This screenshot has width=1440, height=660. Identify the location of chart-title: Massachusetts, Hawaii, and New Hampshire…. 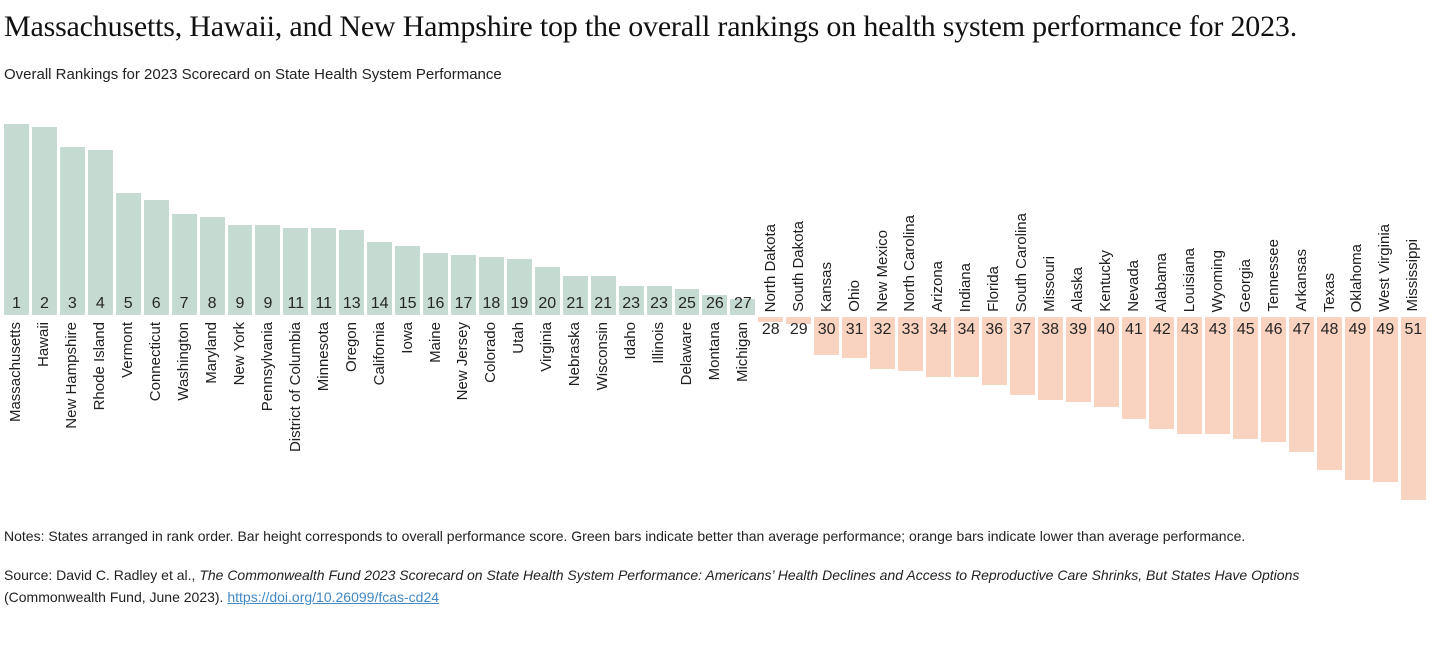
(651, 26).